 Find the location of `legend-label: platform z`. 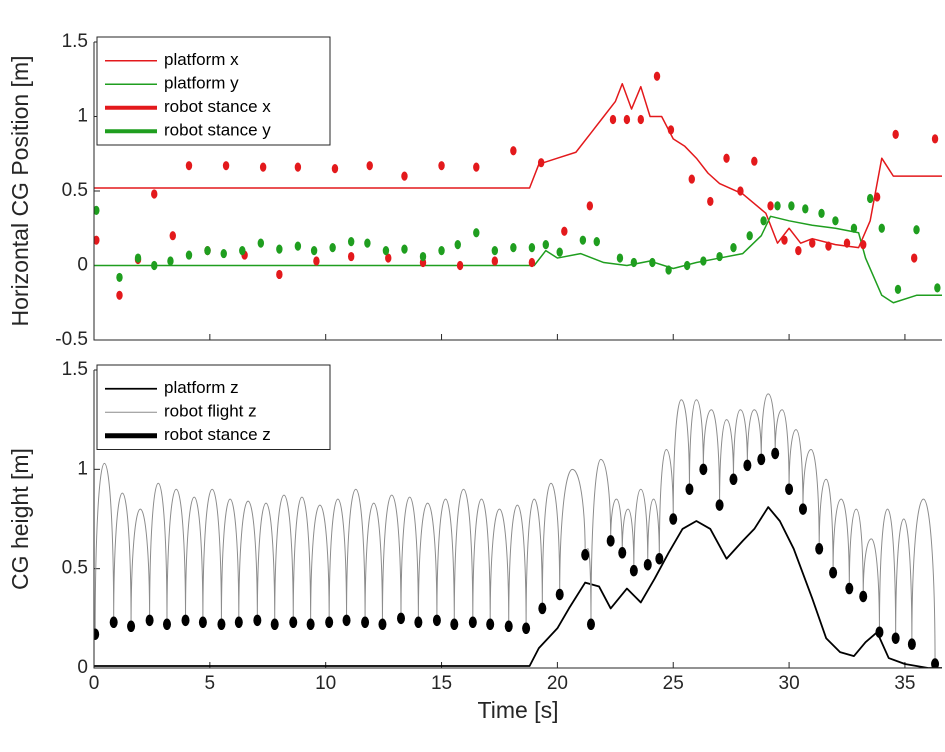

legend-label: platform z is located at coordinates (201, 387).